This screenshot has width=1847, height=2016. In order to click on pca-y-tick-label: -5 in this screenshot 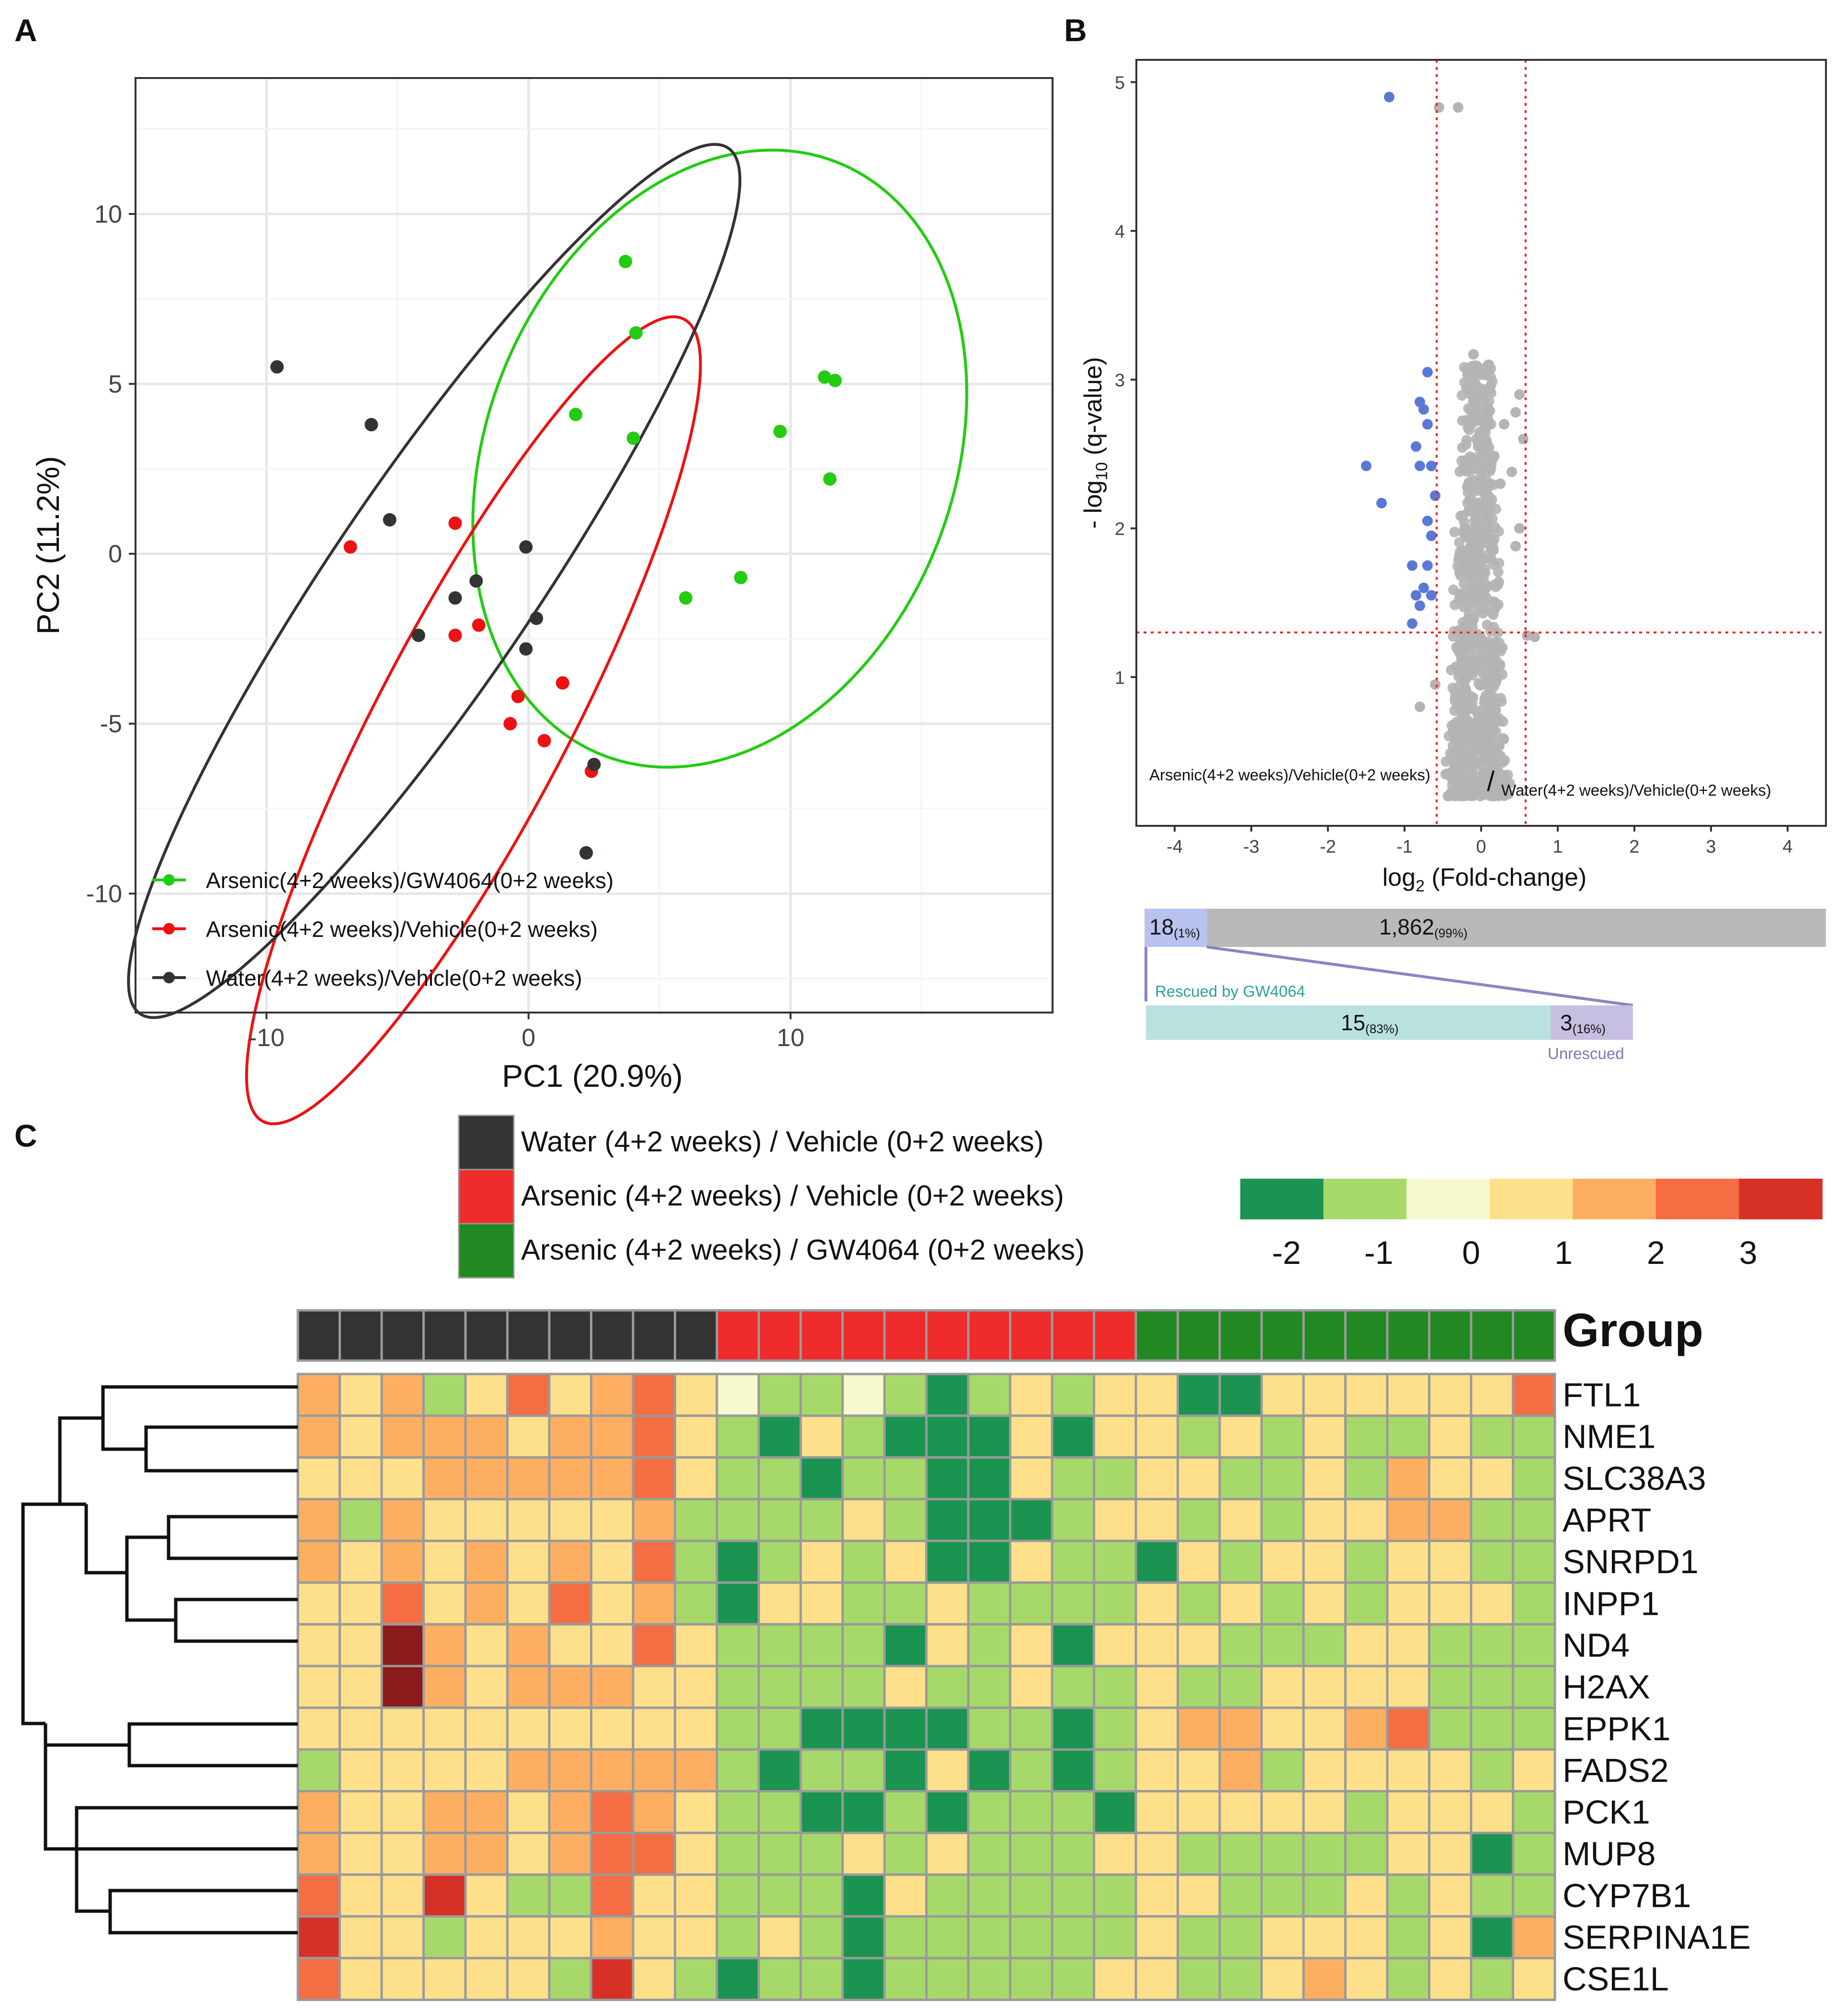, I will do `click(111, 724)`.